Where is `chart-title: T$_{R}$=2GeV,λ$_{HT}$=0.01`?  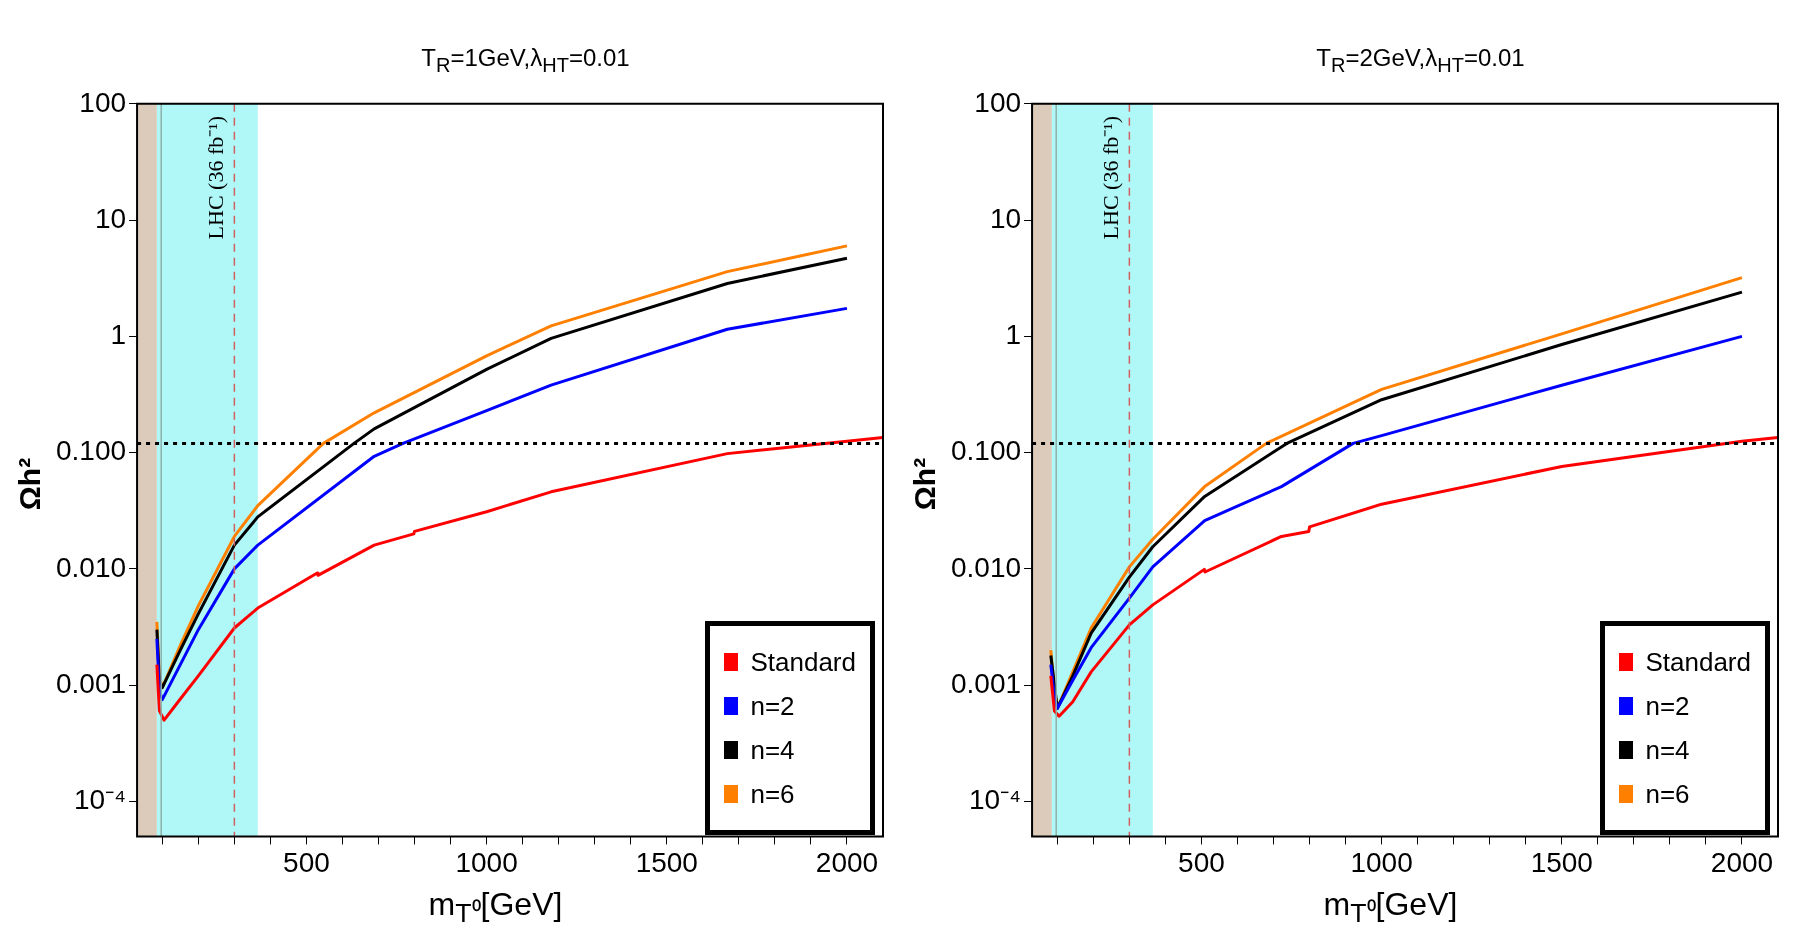 chart-title: T$_{R}$=2GeV,λ$_{HT}$=0.01 is located at coordinates (1420, 60).